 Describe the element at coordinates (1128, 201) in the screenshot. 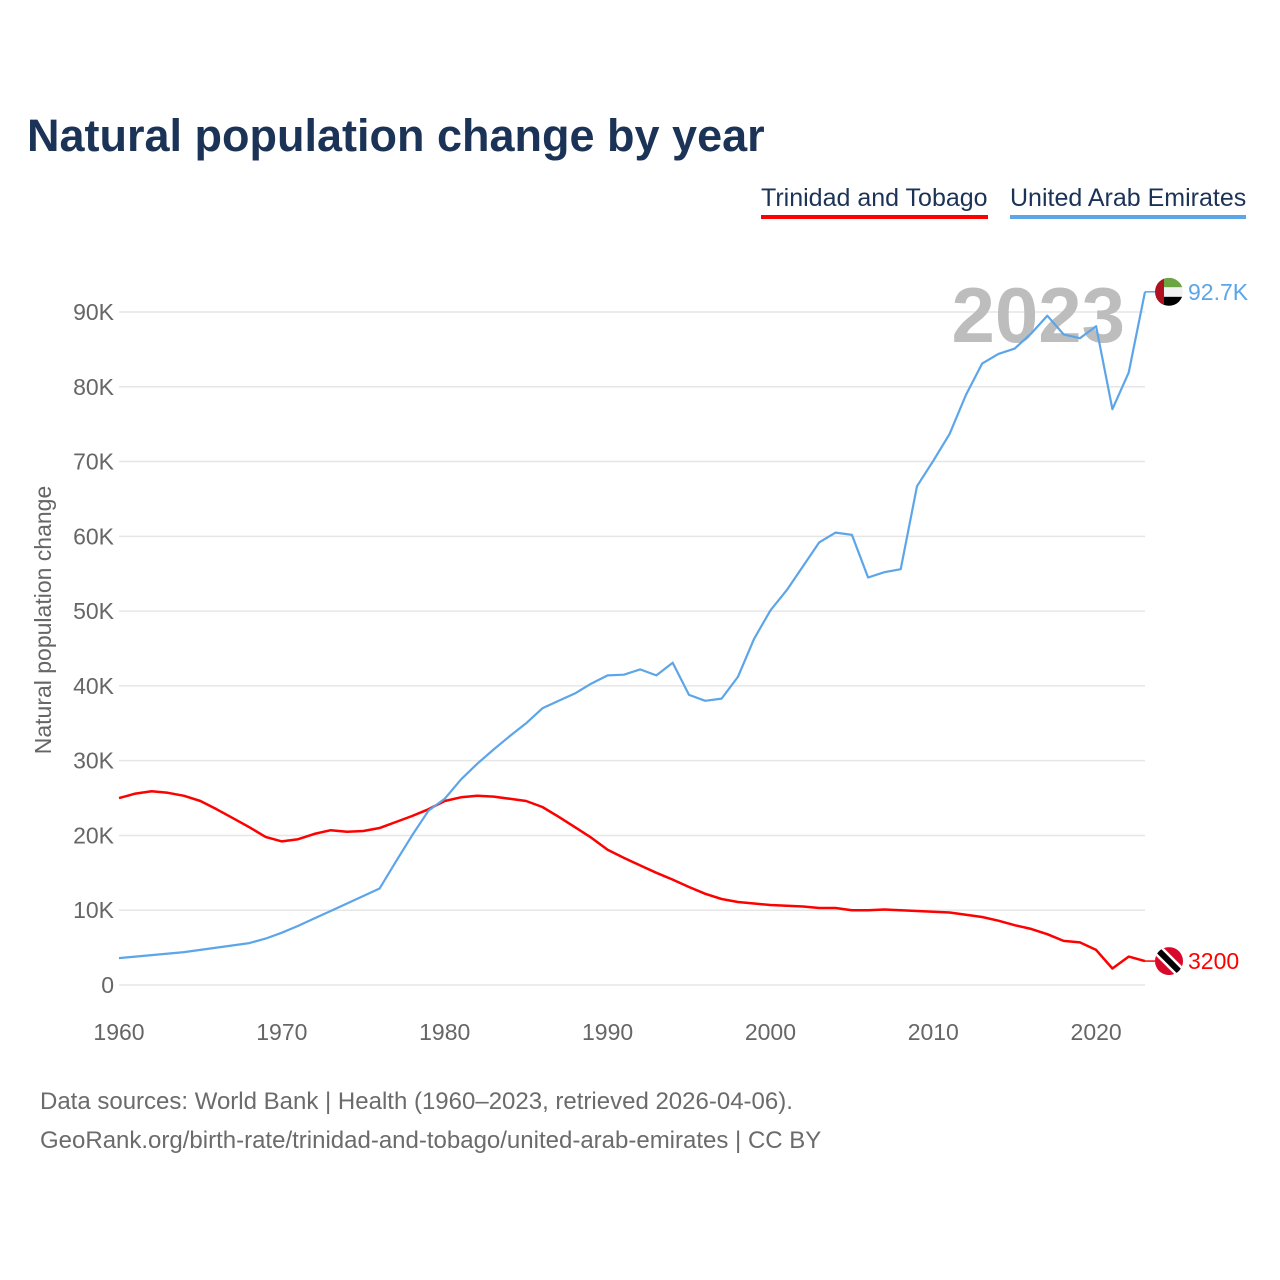

I see `legend-item-united-arab-emirates: United Arab Emirates` at that location.